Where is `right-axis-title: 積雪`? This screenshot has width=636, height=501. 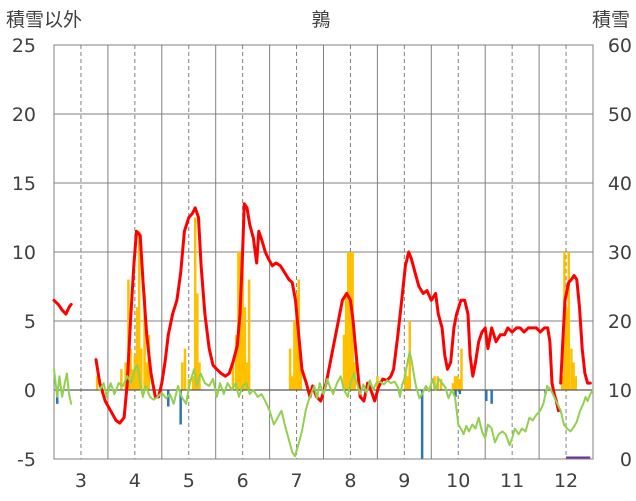 right-axis-title: 積雪 is located at coordinates (611, 20).